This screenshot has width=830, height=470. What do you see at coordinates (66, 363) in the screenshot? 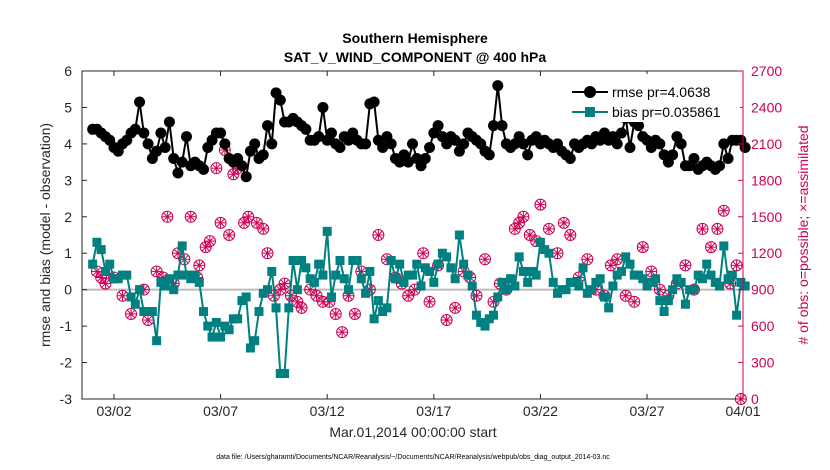
I see `y-left-tick-label: -2` at bounding box center [66, 363].